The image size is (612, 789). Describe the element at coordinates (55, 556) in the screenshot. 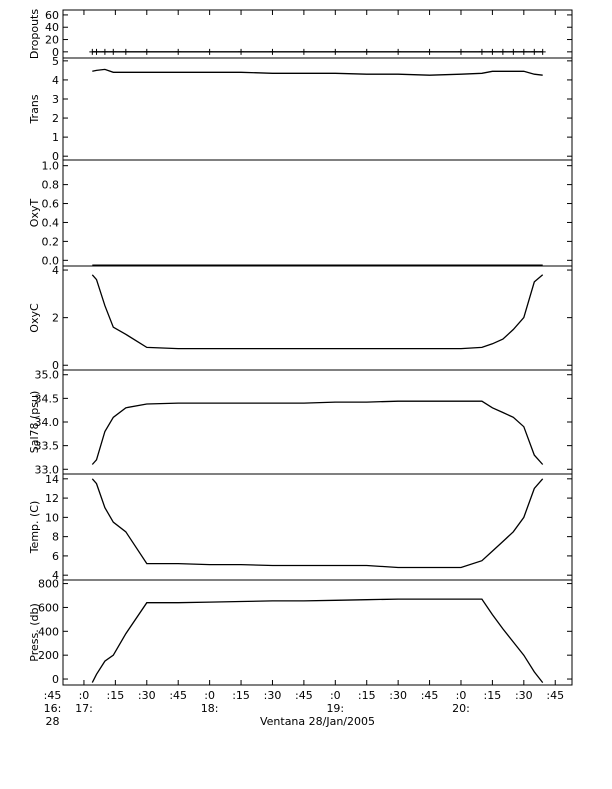

I see `y-tick-label: 6` at that location.